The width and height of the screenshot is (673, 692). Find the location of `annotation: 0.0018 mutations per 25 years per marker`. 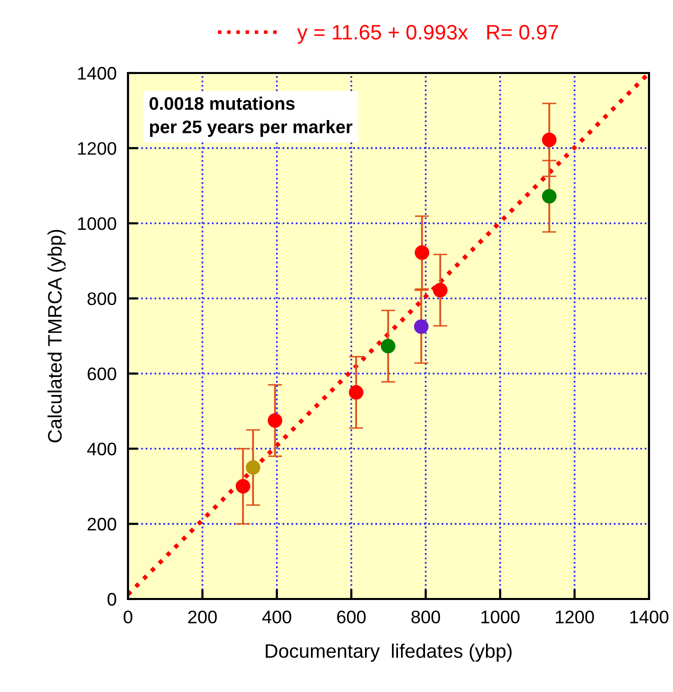

annotation: 0.0018 mutations per 25 years per marker is located at coordinates (251, 116).